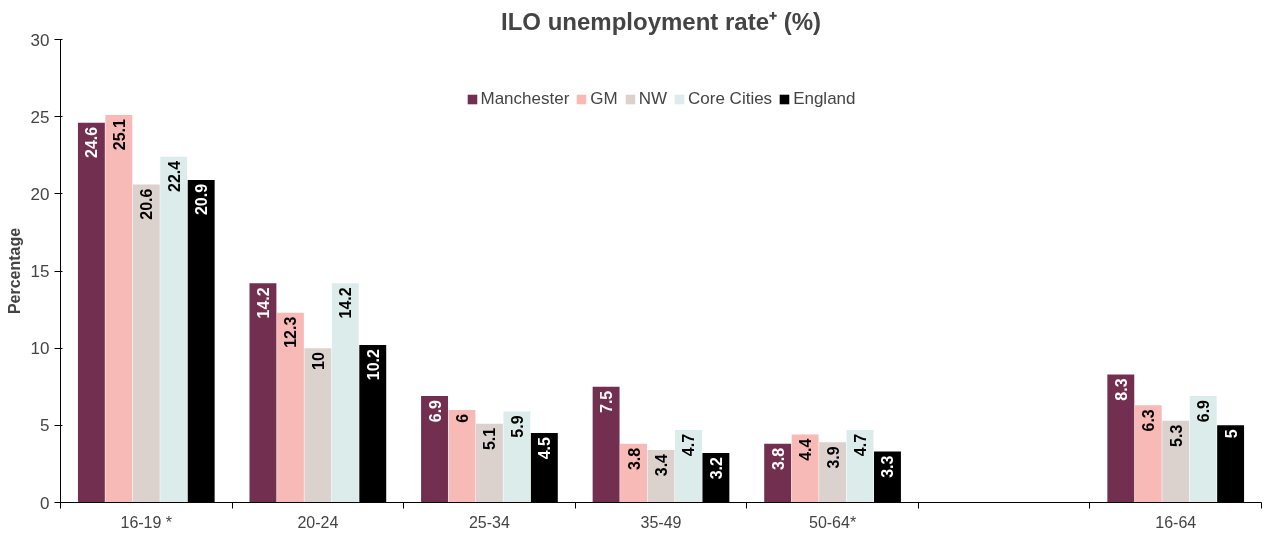 The height and width of the screenshot is (533, 1266). Describe the element at coordinates (318, 522) in the screenshot. I see `x-tick-label: 20-24` at that location.